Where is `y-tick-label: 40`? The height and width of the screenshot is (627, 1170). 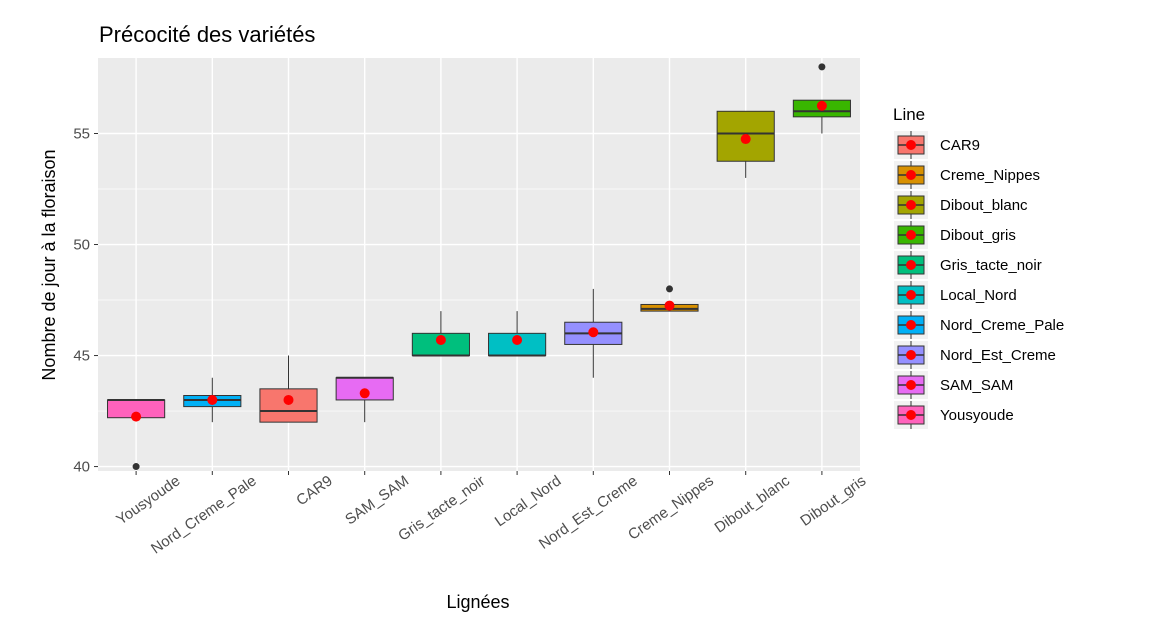 y-tick-label: 40 is located at coordinates (81, 467).